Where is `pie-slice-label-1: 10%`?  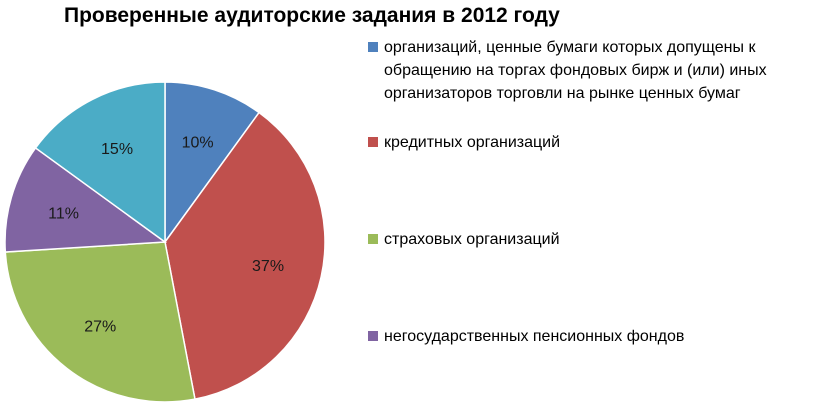
pie-slice-label-1: 10% is located at coordinates (198, 143).